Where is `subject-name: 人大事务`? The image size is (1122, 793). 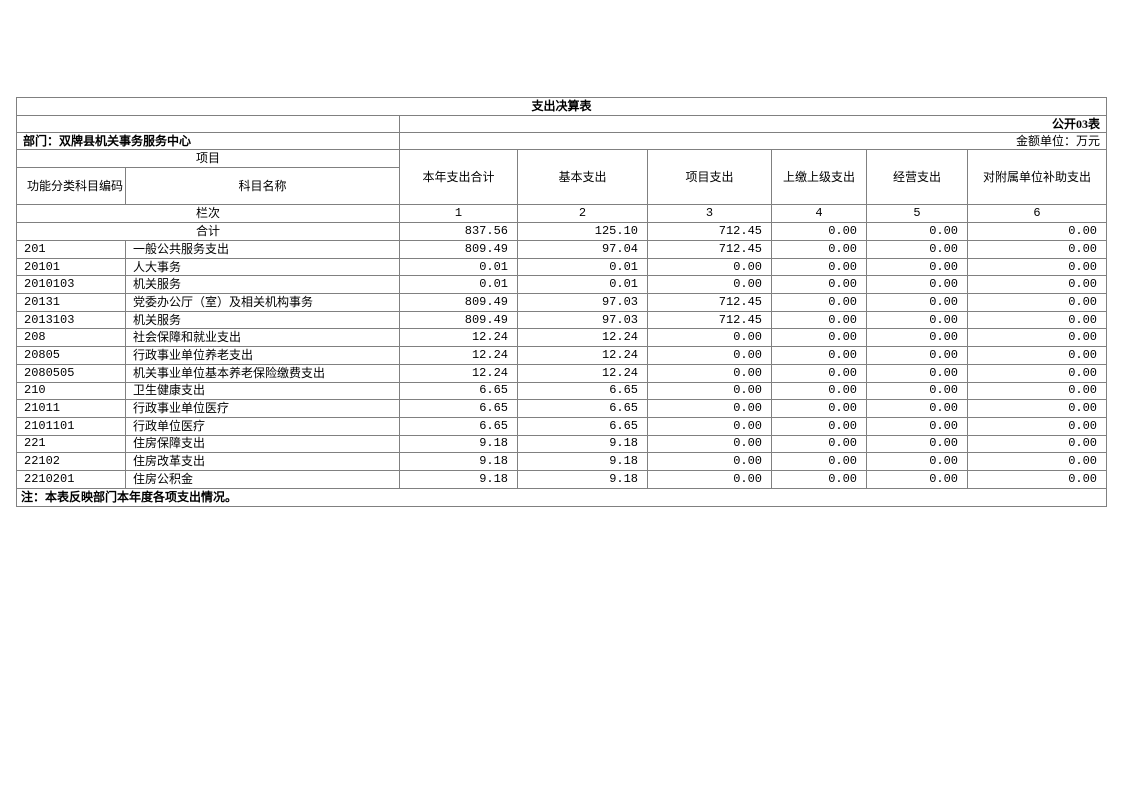 subject-name: 人大事务 is located at coordinates (262, 267).